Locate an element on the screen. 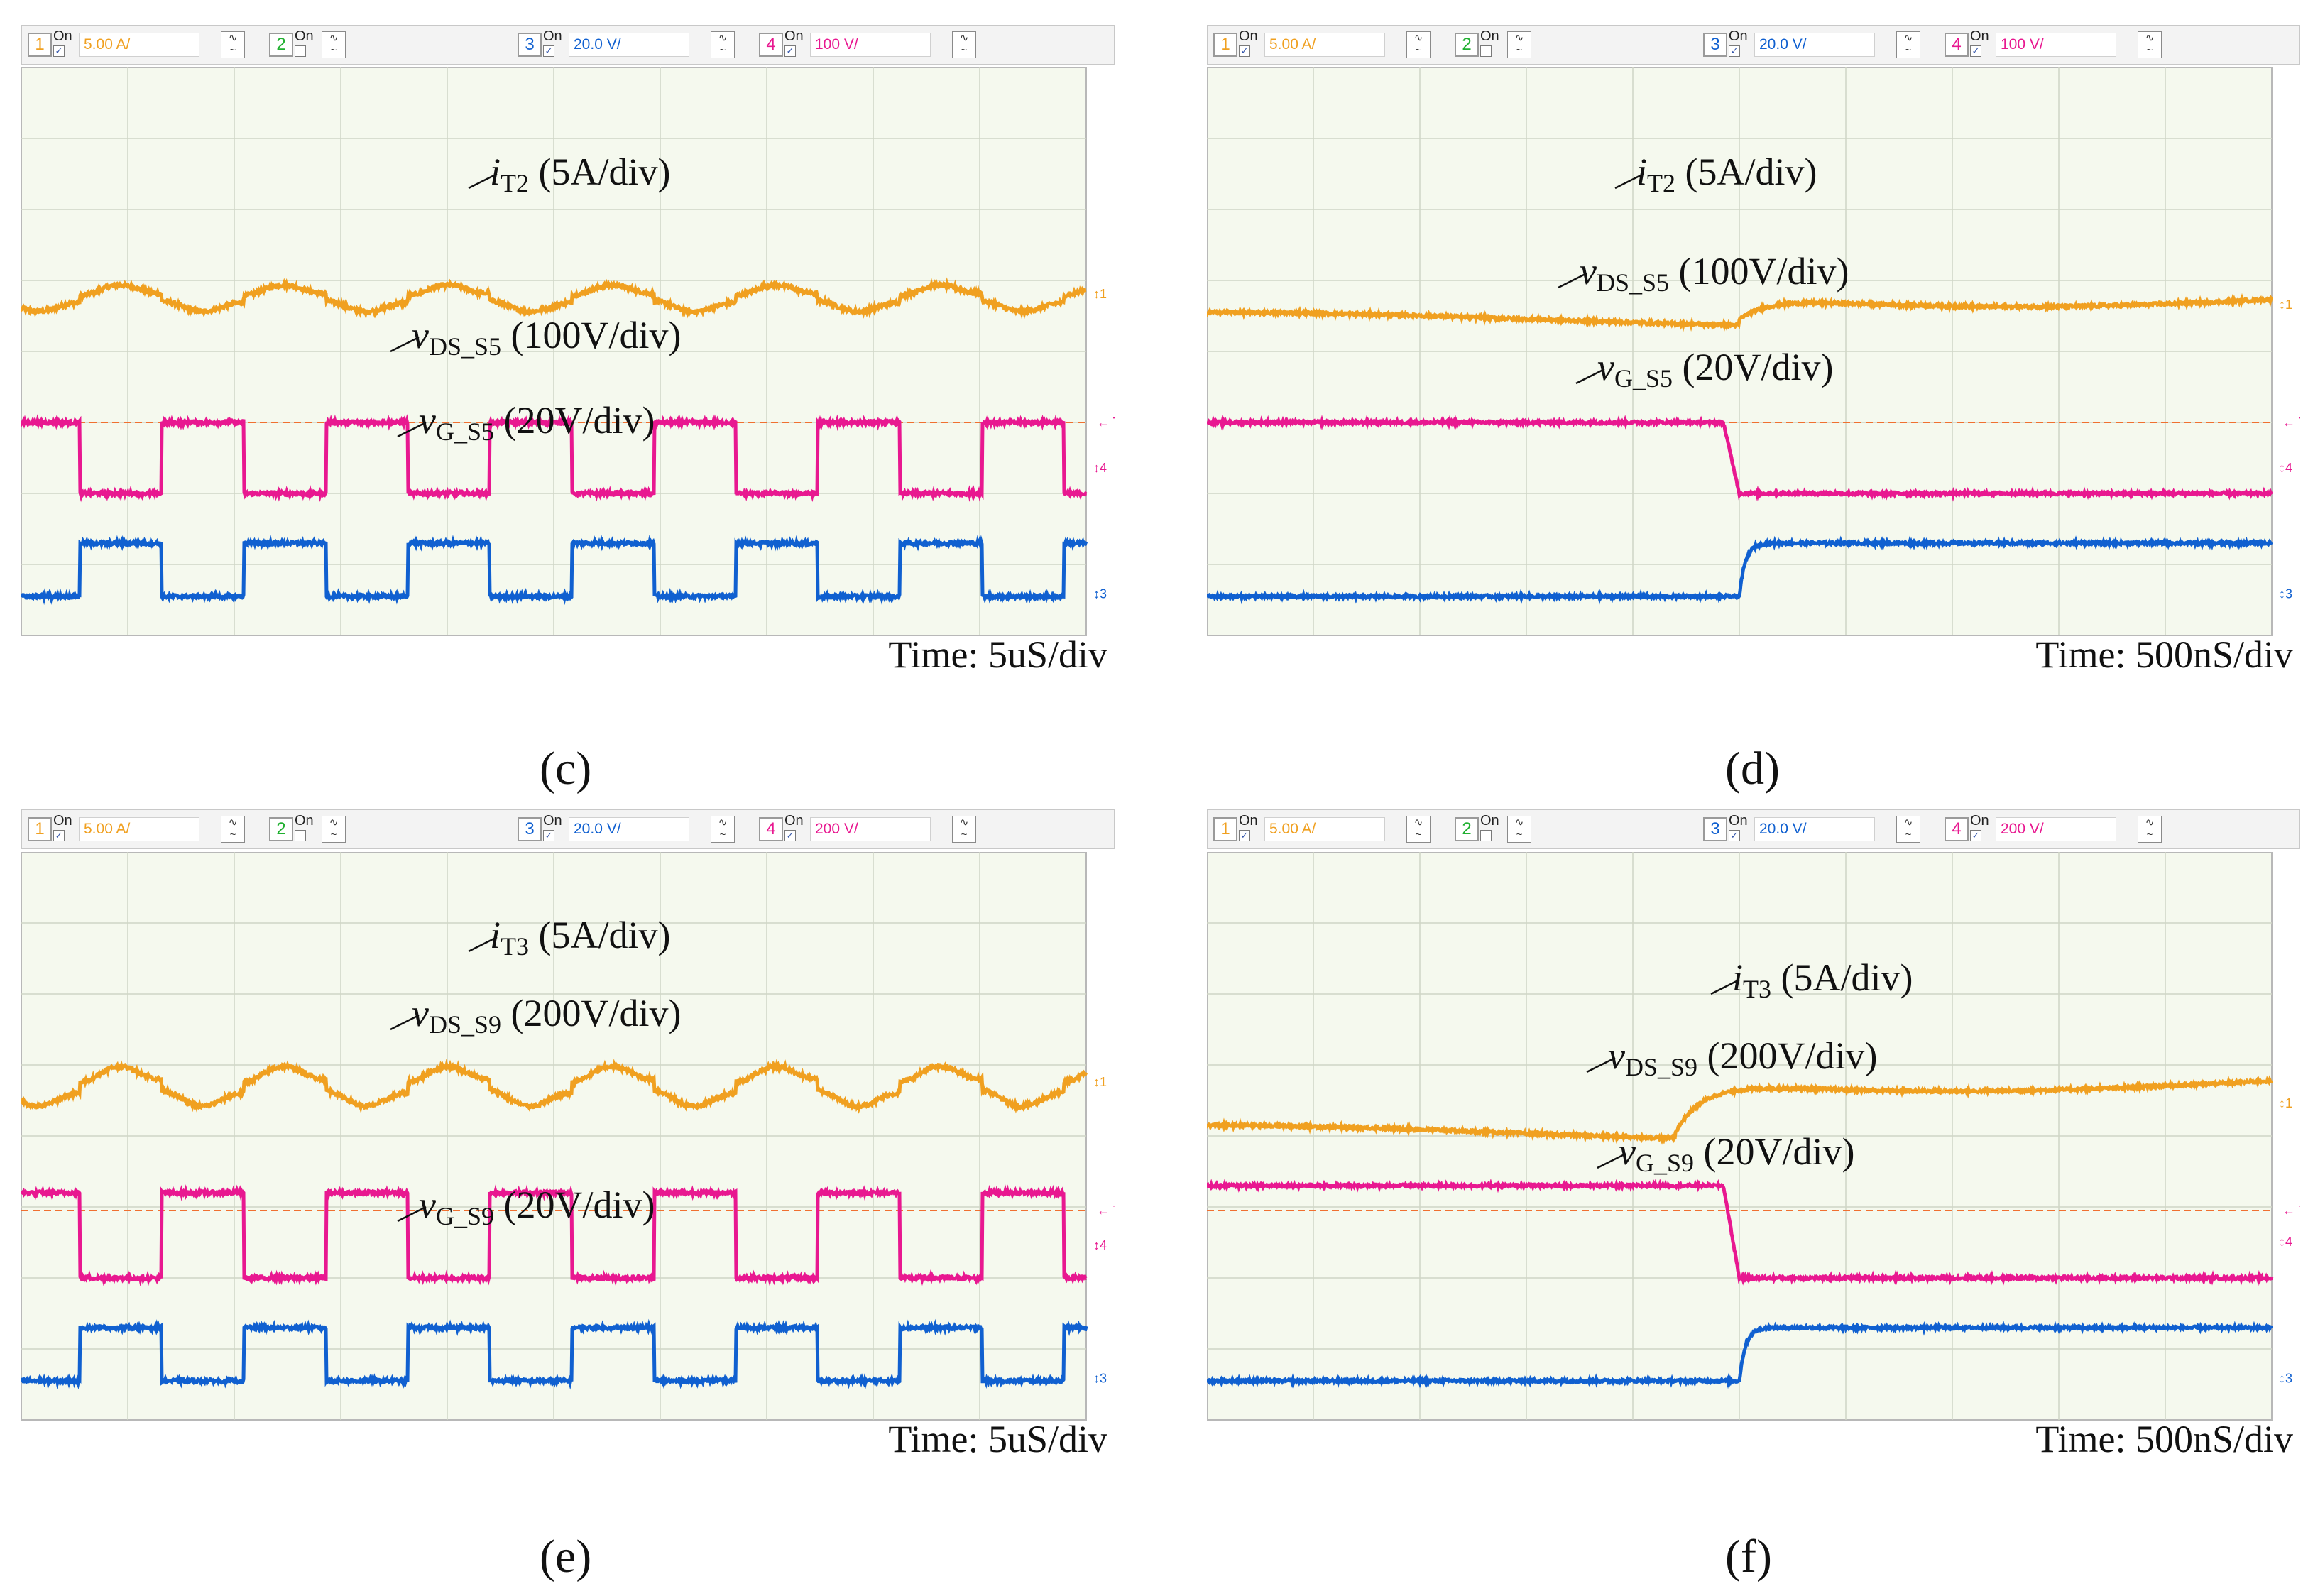  label-symbol: v is located at coordinates (1605, 367).